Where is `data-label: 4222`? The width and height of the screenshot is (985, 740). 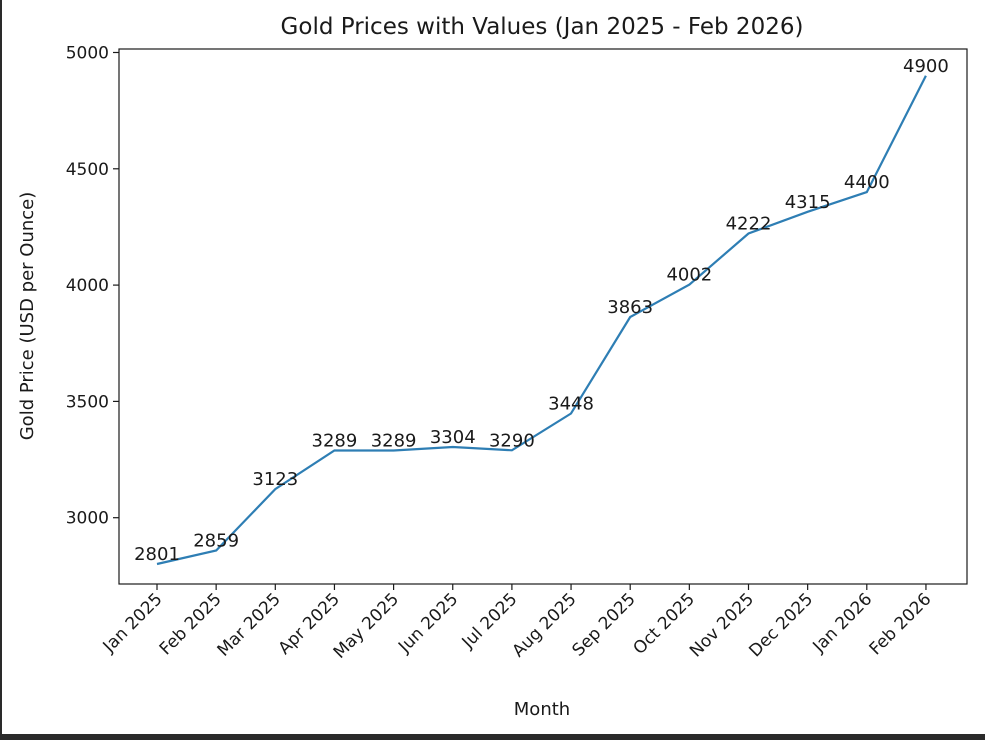 data-label: 4222 is located at coordinates (749, 223).